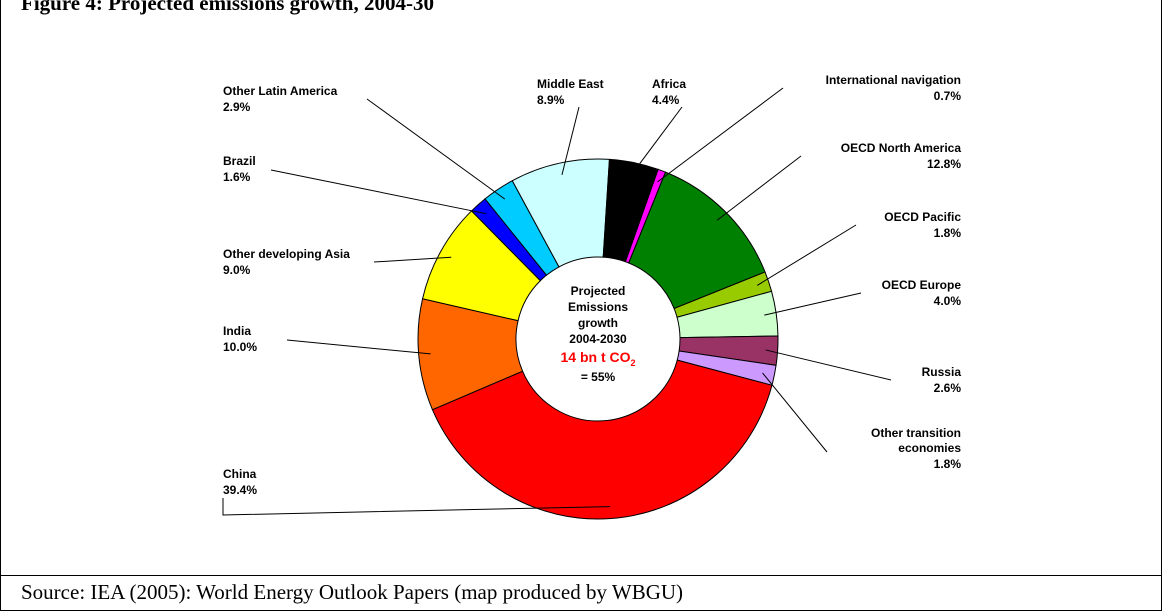 The height and width of the screenshot is (611, 1163). What do you see at coordinates (598, 323) in the screenshot?
I see `center-label-line: growth` at bounding box center [598, 323].